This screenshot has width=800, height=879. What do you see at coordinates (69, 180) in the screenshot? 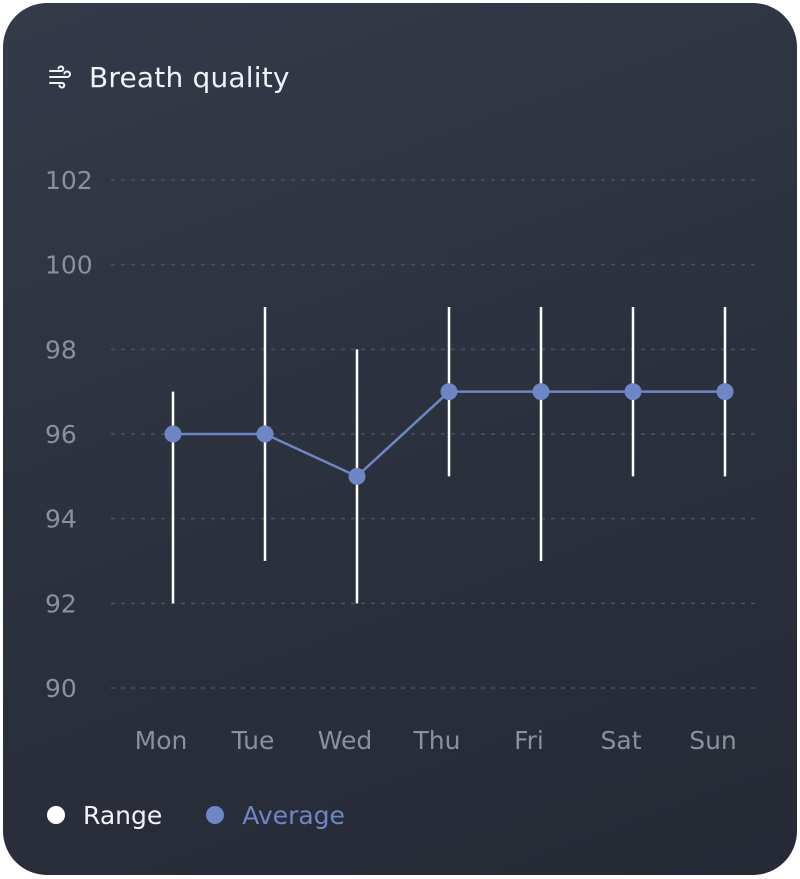
I see `y-tick-label: 102` at bounding box center [69, 180].